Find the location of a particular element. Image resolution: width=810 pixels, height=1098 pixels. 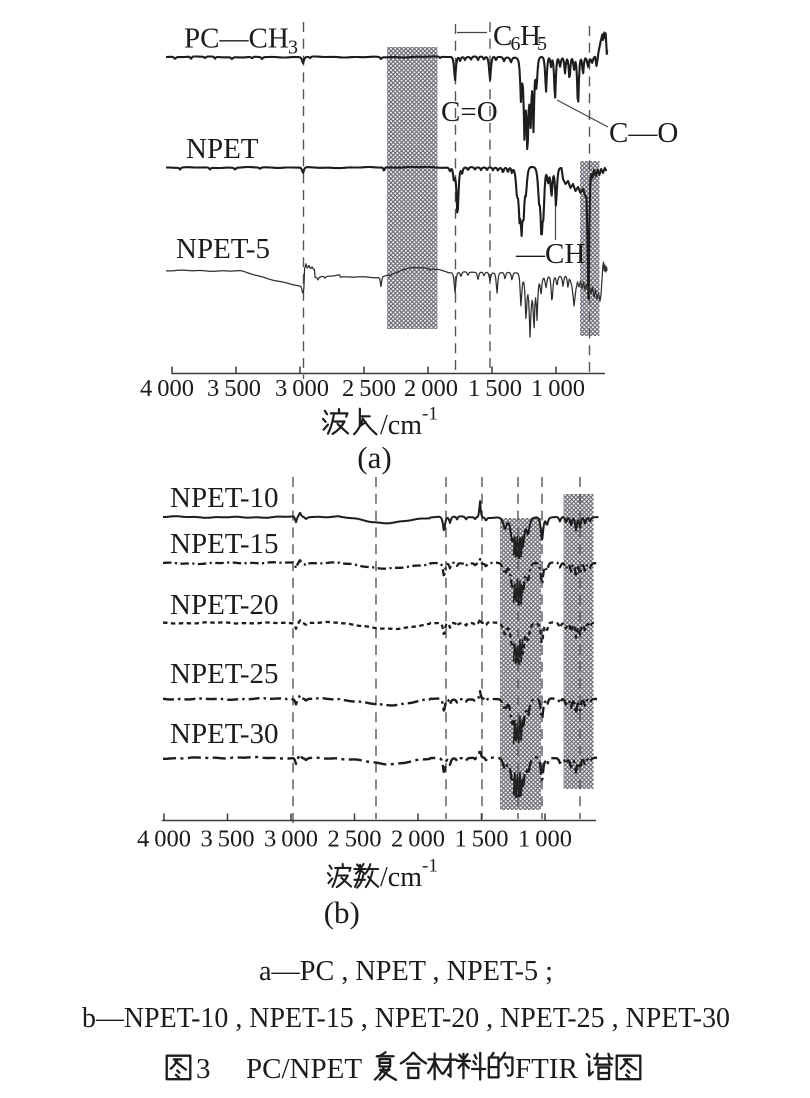

svg-text: 6 is located at coordinates (516, 44).